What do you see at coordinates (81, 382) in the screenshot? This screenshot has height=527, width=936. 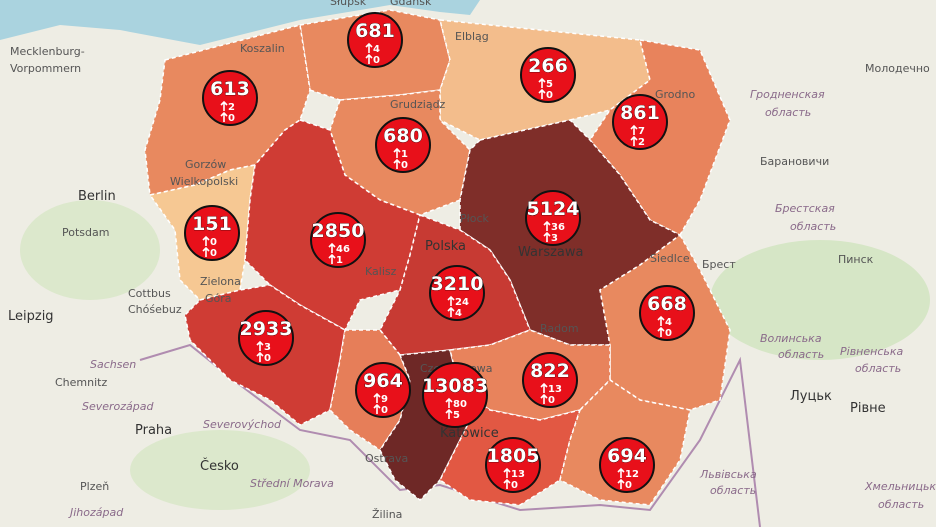 I see `place-label: Chemnitz` at bounding box center [81, 382].